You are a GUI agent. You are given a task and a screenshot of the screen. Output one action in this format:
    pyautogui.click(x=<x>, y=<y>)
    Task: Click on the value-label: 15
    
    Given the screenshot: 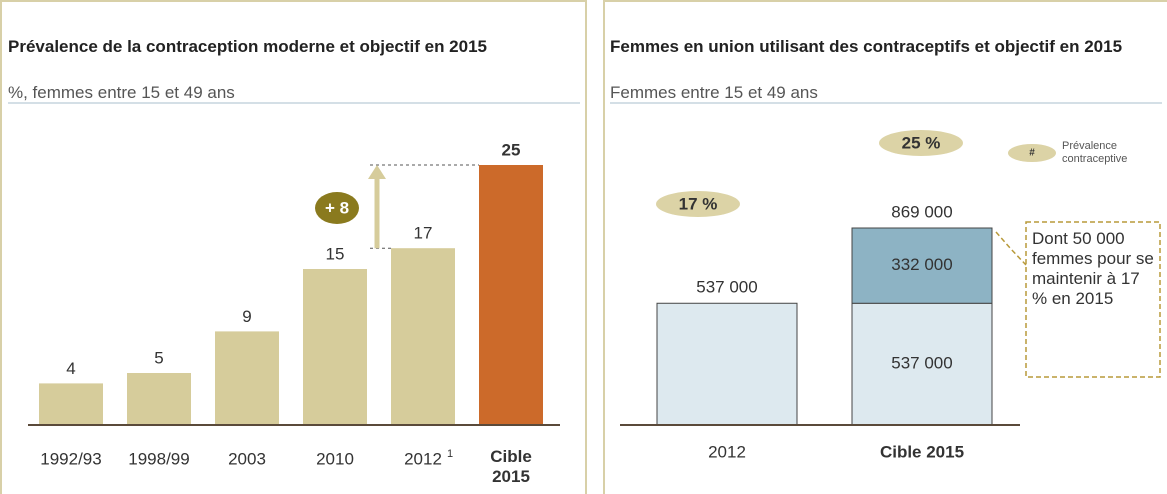 What is the action you would take?
    pyautogui.click(x=335, y=253)
    